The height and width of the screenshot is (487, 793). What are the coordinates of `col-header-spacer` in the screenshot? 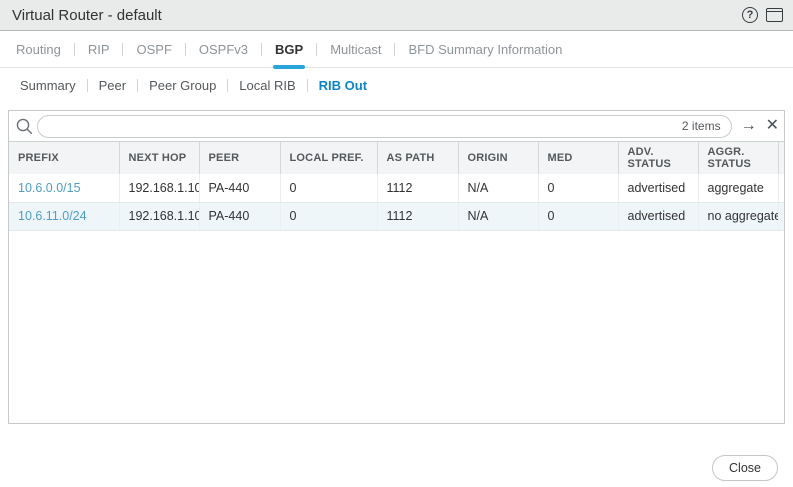 It's located at (781, 158).